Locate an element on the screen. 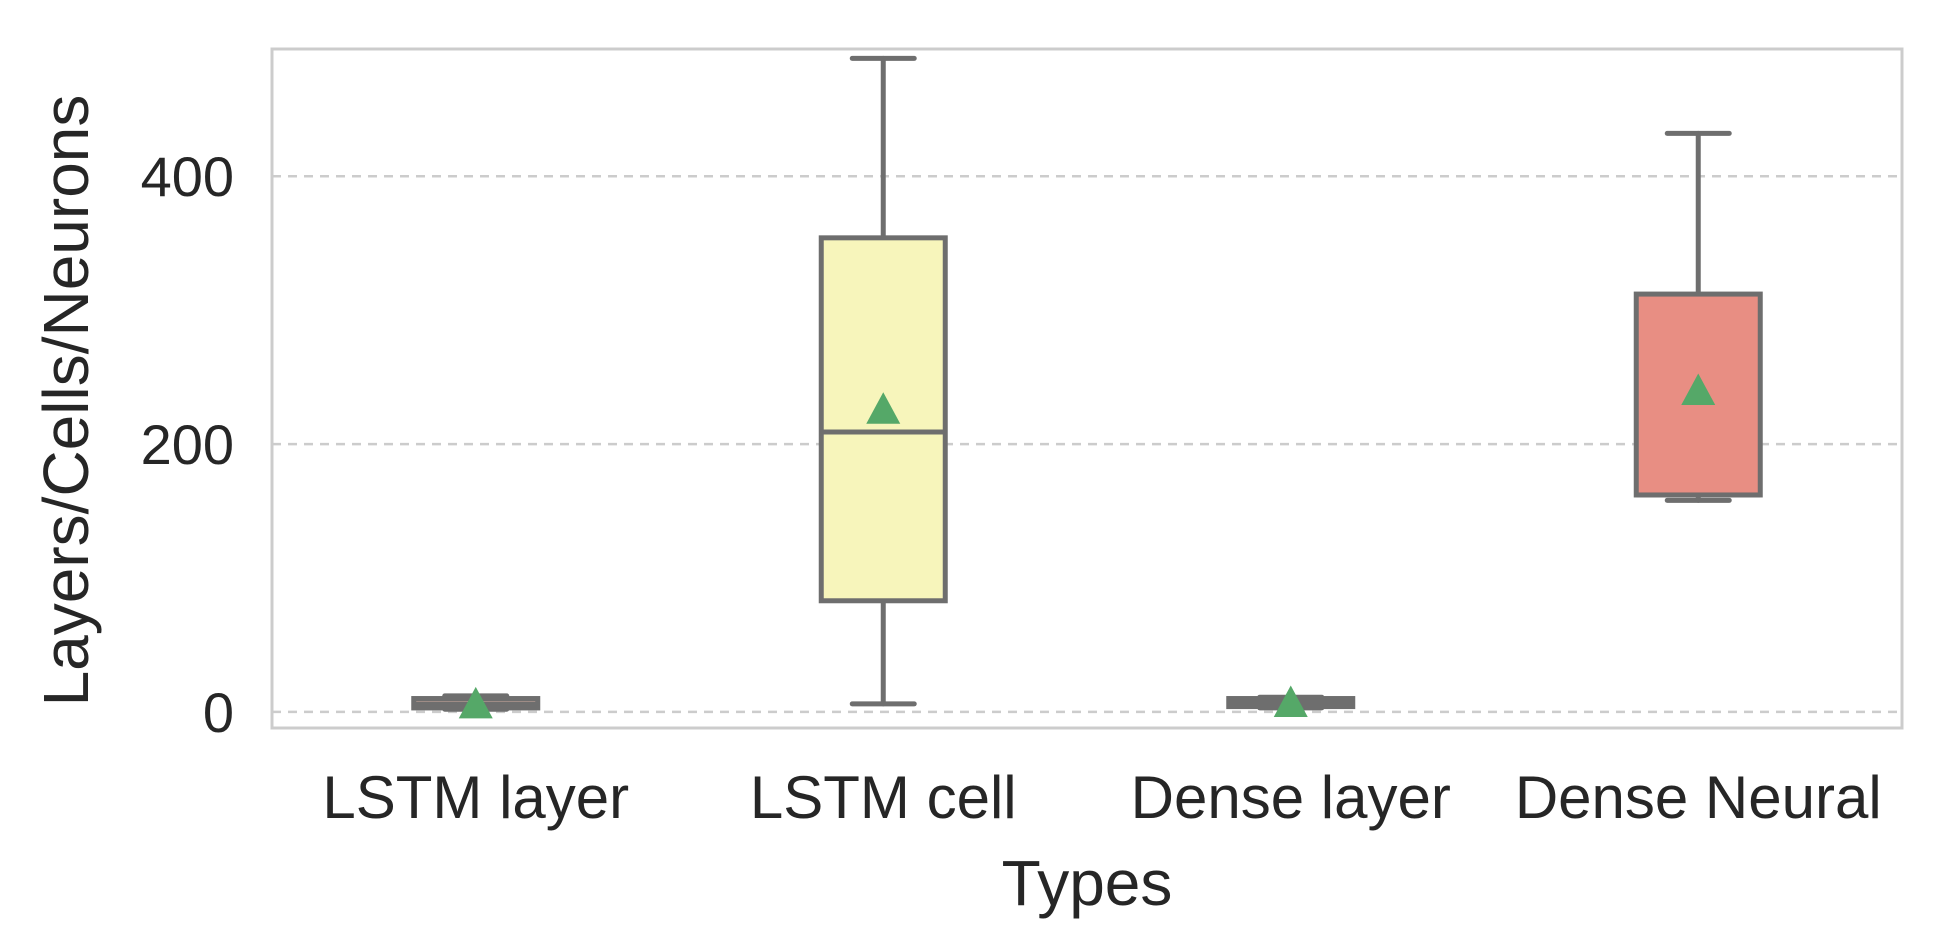 The height and width of the screenshot is (950, 1936). y-tick-labels: 0 200 400 is located at coordinates (187, 444).